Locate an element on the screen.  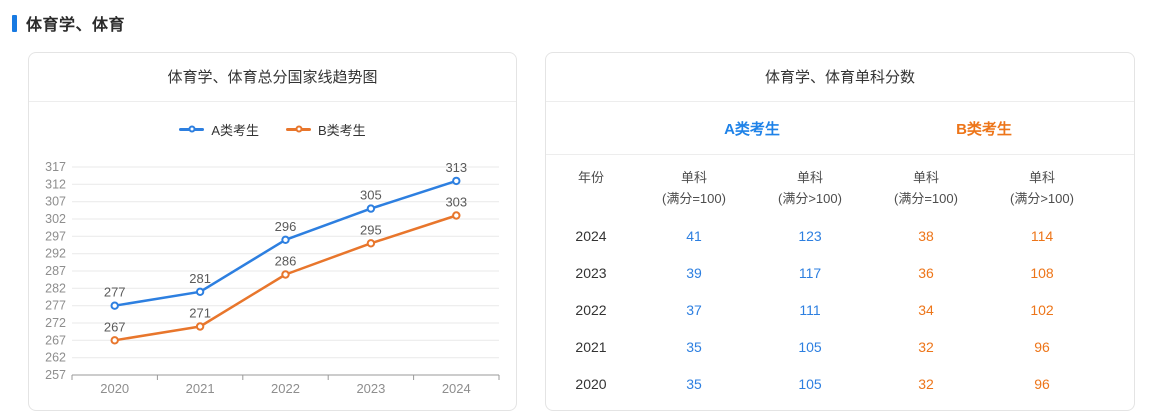
page-header: 体育学、体育 is located at coordinates (581, 17).